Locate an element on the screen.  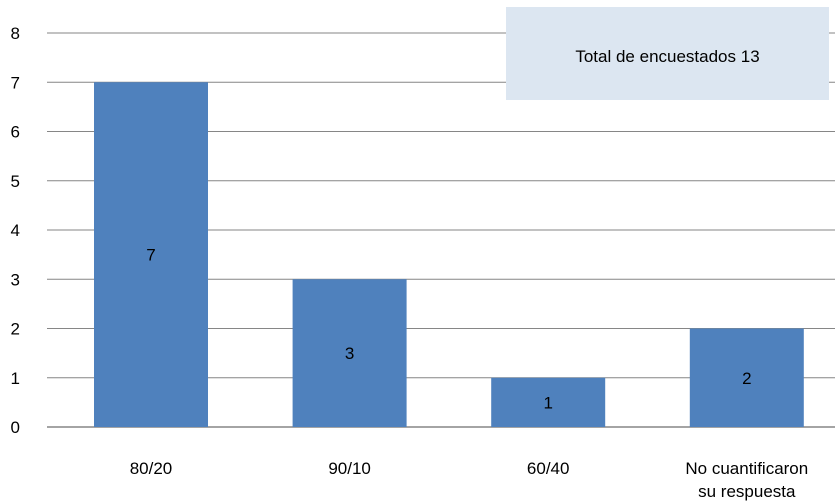
data-label: 1 is located at coordinates (547, 402).